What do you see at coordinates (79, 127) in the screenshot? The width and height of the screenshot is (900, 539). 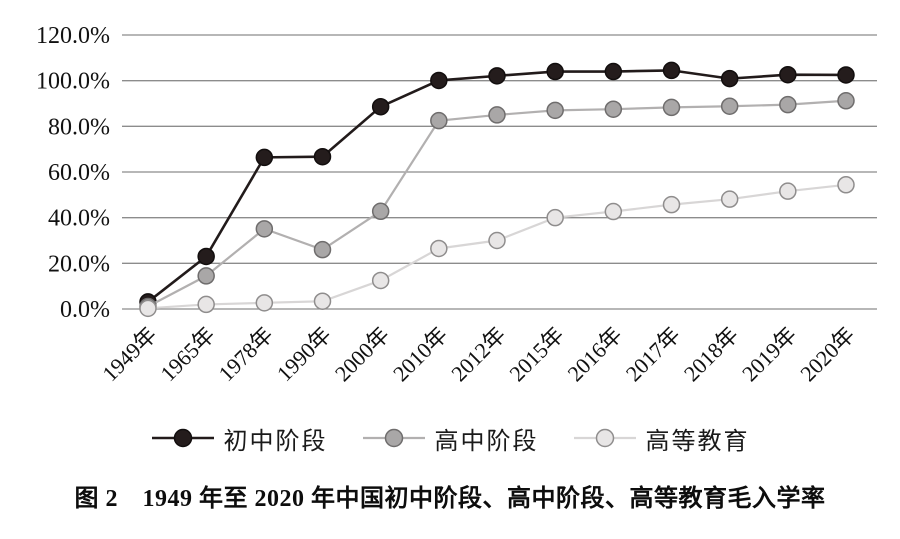 I see `y-tick-label: 80.0%` at bounding box center [79, 127].